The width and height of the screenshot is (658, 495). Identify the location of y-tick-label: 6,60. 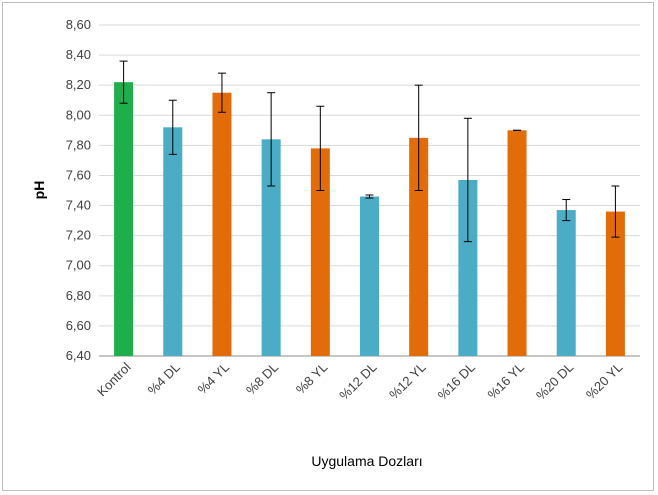
(78, 325).